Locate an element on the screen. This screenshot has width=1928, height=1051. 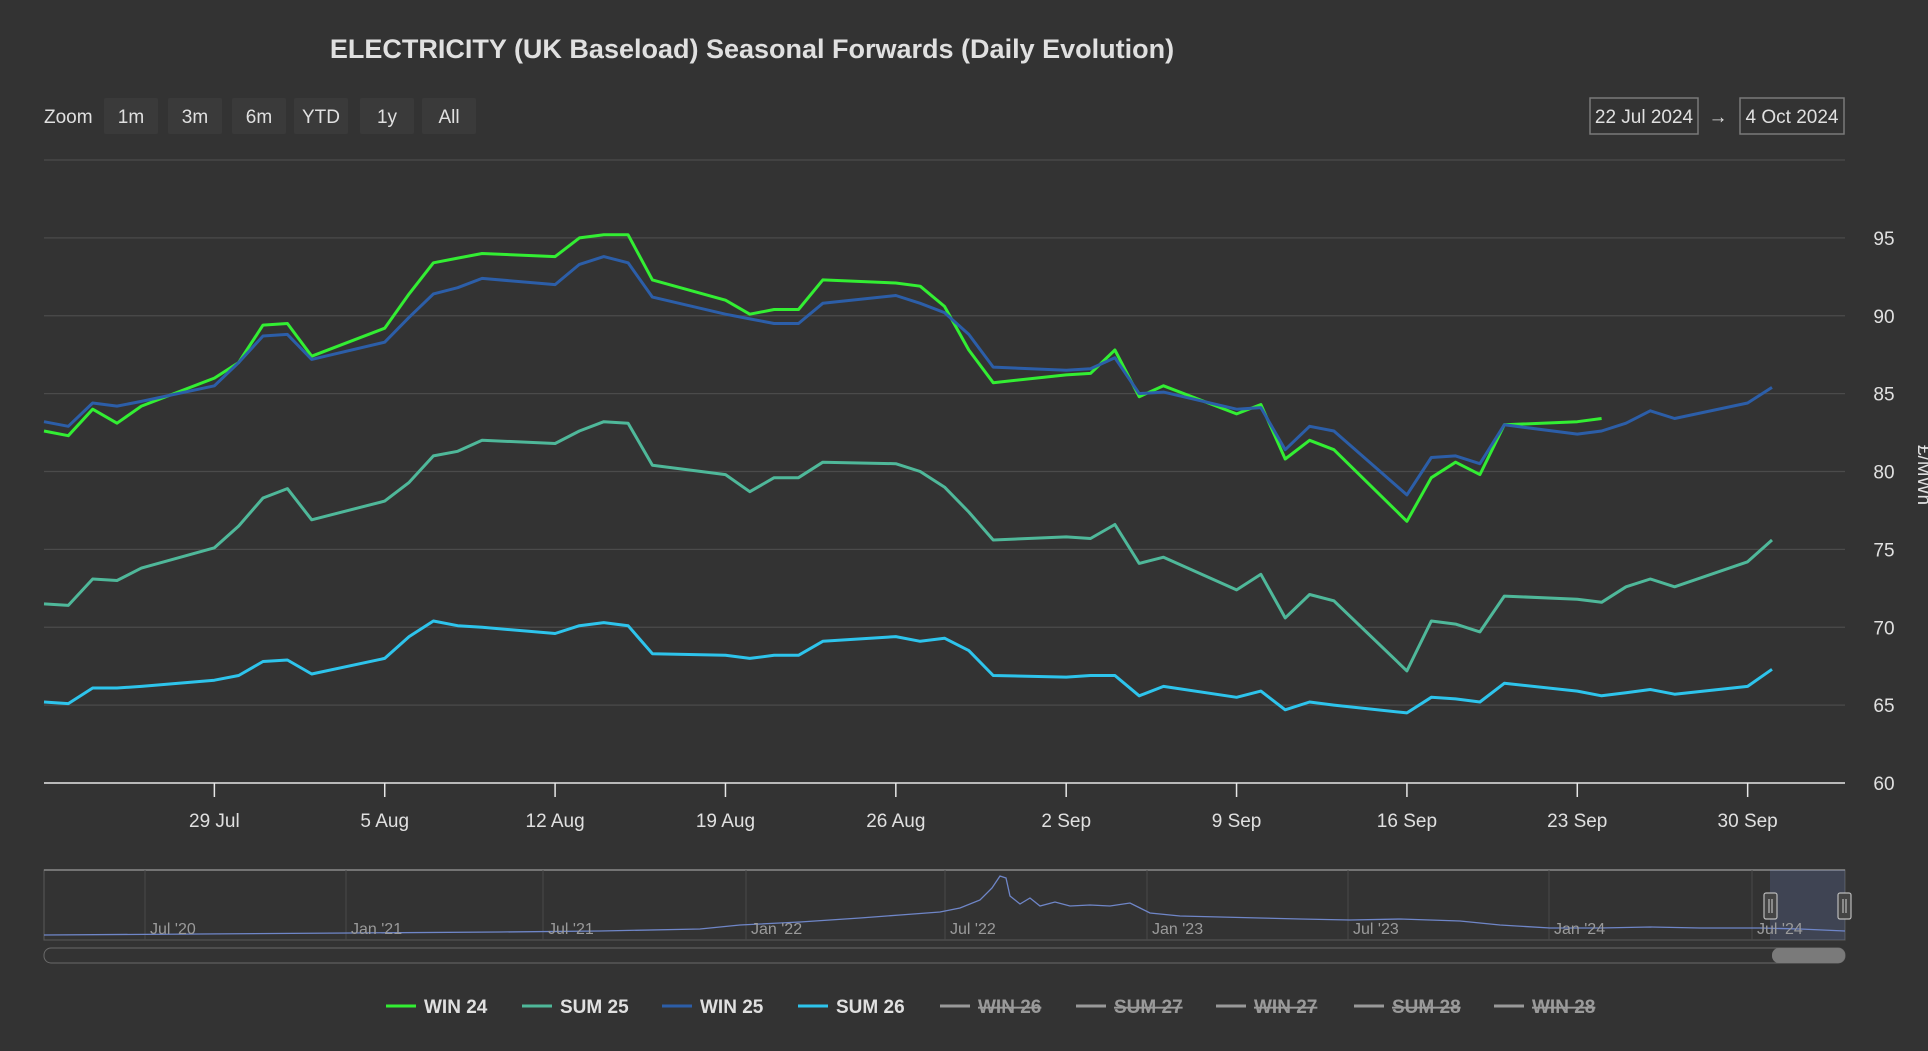
date-range-arrow: → is located at coordinates (1718, 117).